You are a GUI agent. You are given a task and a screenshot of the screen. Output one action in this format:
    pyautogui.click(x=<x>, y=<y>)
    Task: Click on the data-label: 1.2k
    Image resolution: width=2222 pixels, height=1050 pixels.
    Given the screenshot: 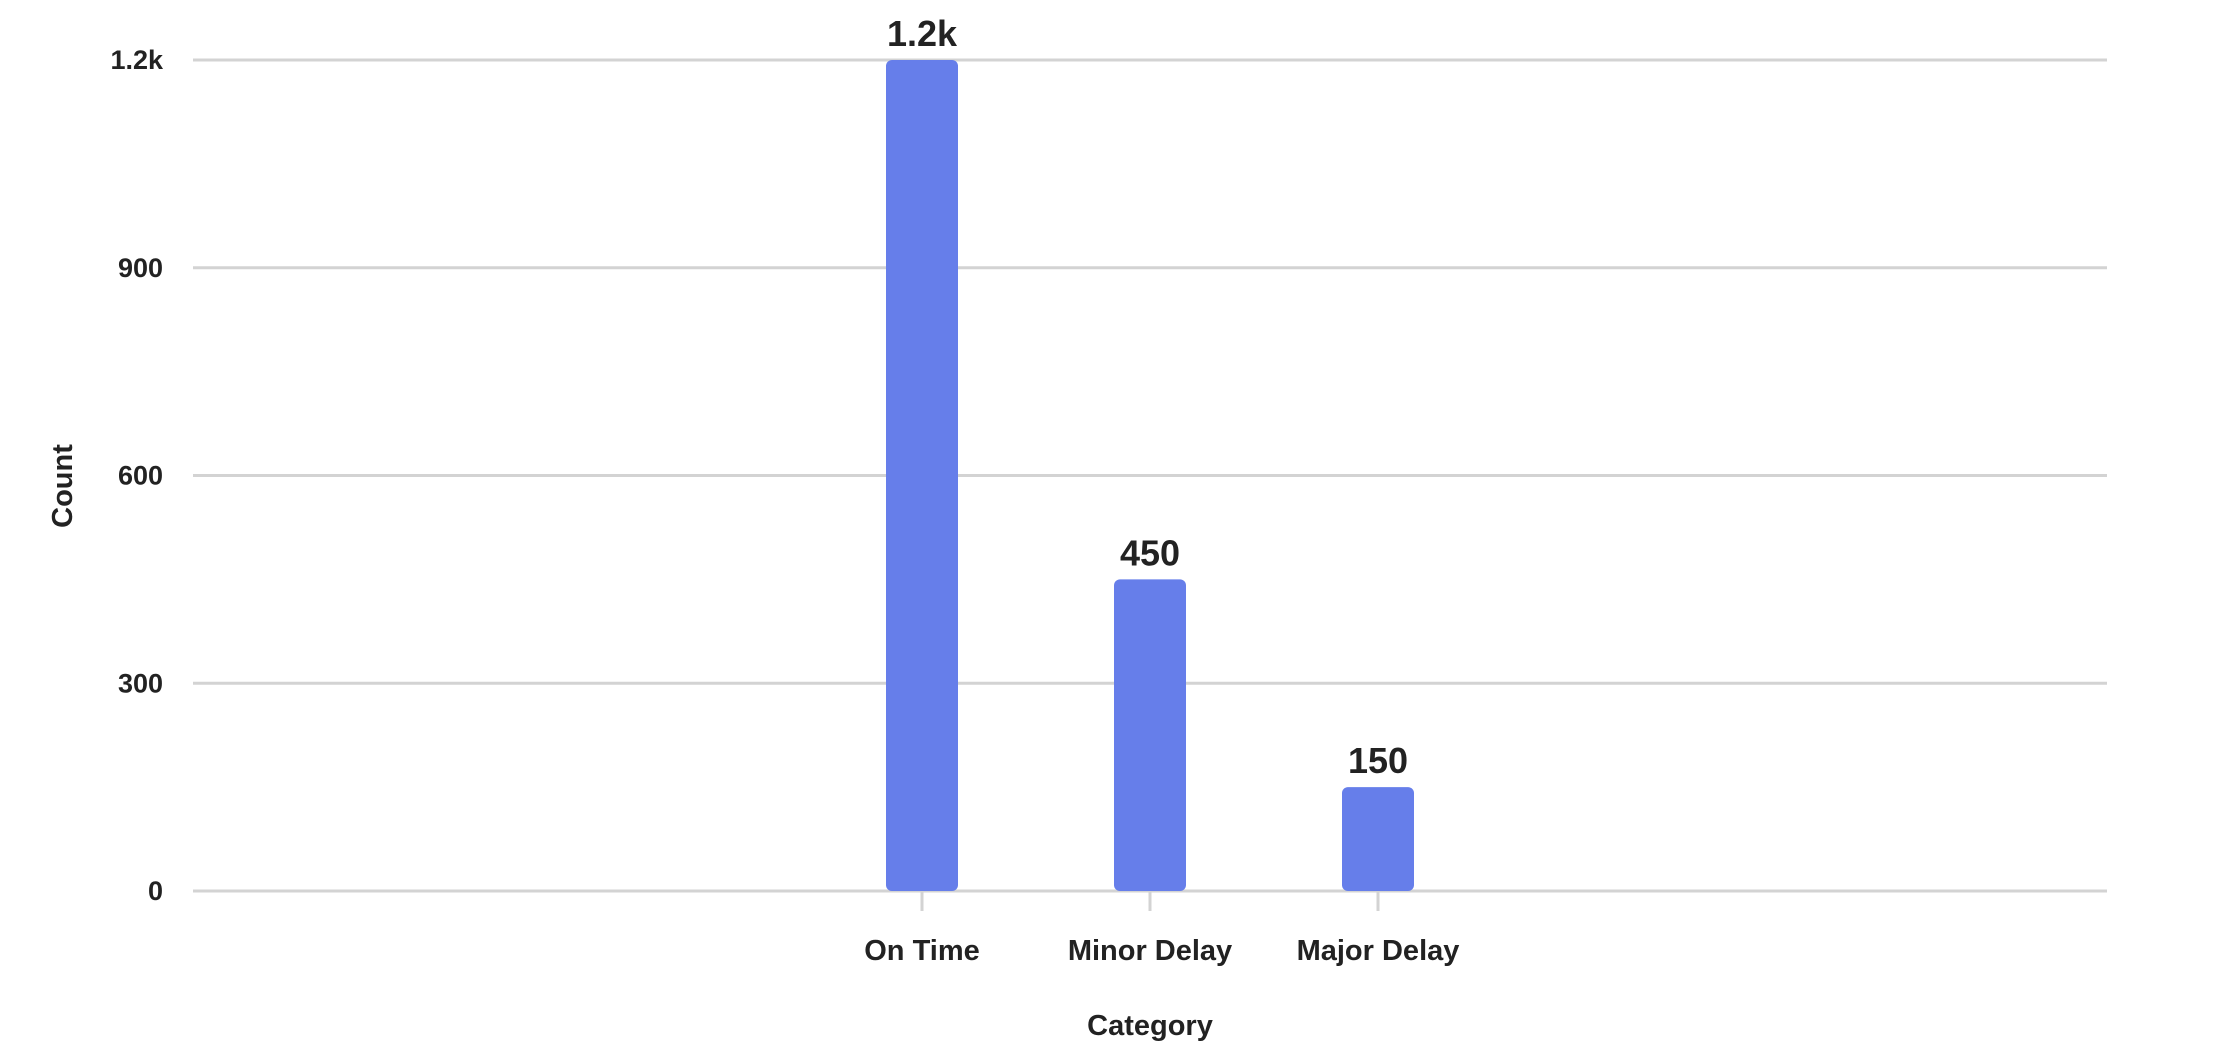 What is the action you would take?
    pyautogui.click(x=922, y=33)
    